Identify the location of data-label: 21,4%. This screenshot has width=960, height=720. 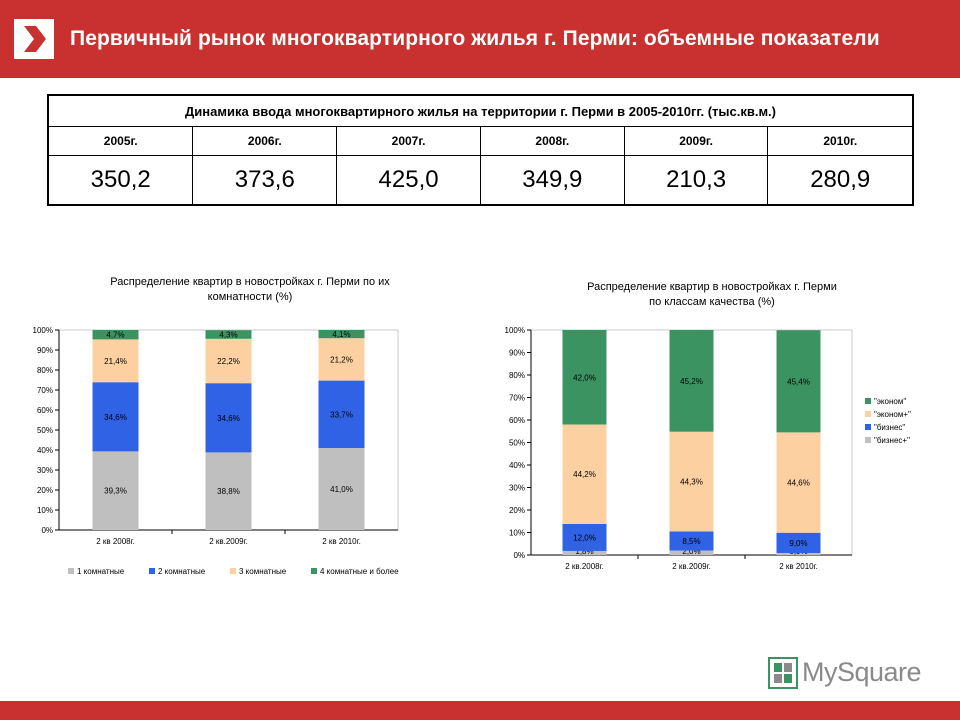
(115, 361).